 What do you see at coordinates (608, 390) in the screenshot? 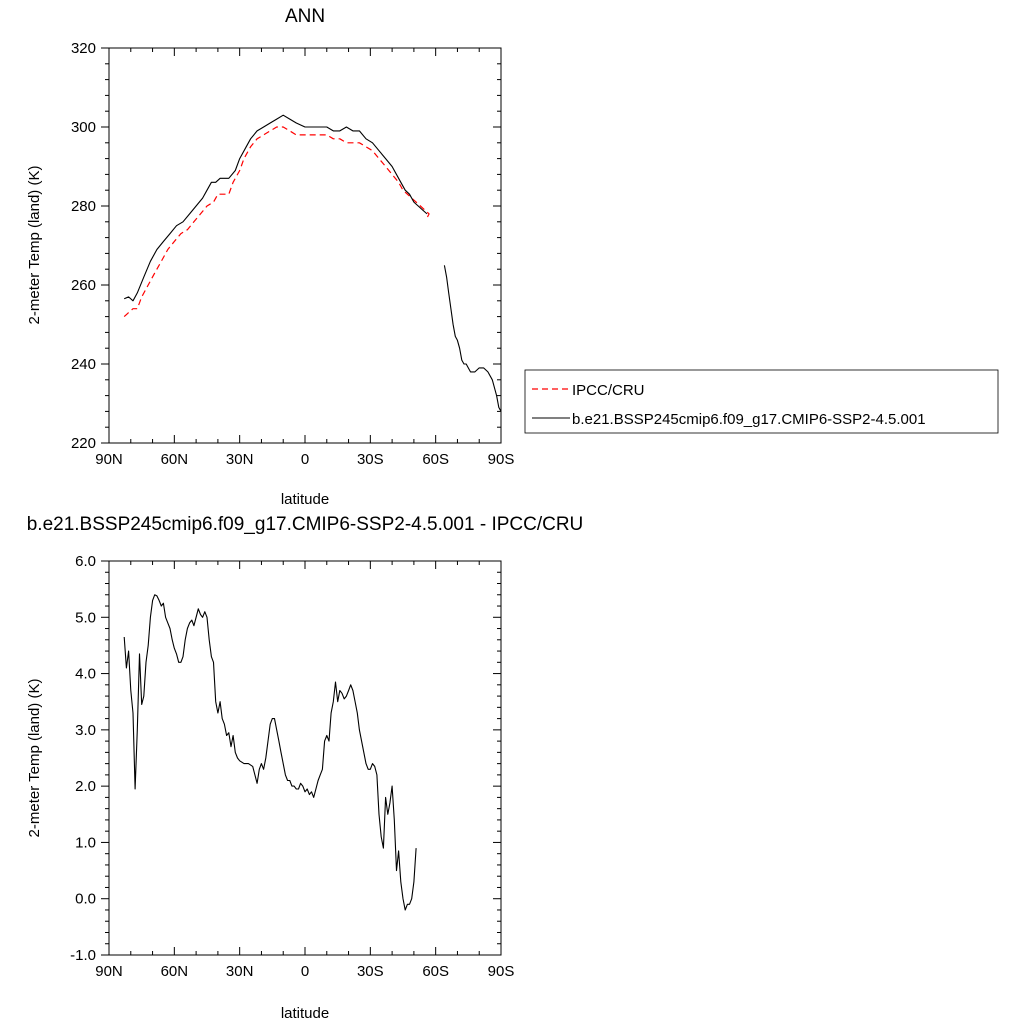
I see `legend-label-ipcc-cru: IPCC/CRU` at bounding box center [608, 390].